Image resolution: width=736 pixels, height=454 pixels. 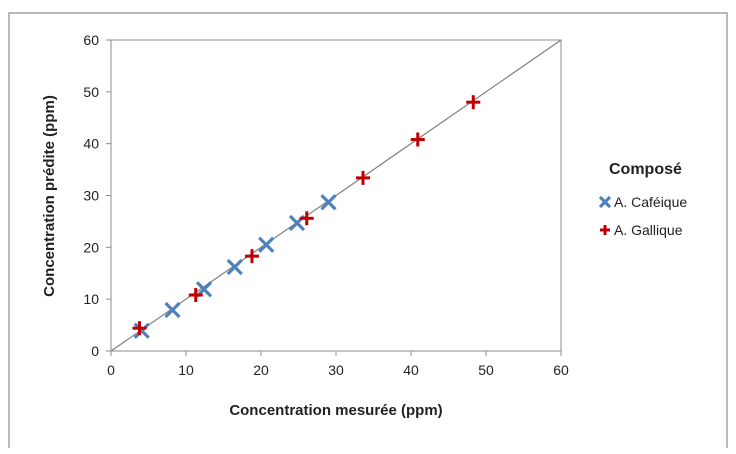 What do you see at coordinates (648, 230) in the screenshot?
I see `legend-label-gallic: A. Gallique` at bounding box center [648, 230].